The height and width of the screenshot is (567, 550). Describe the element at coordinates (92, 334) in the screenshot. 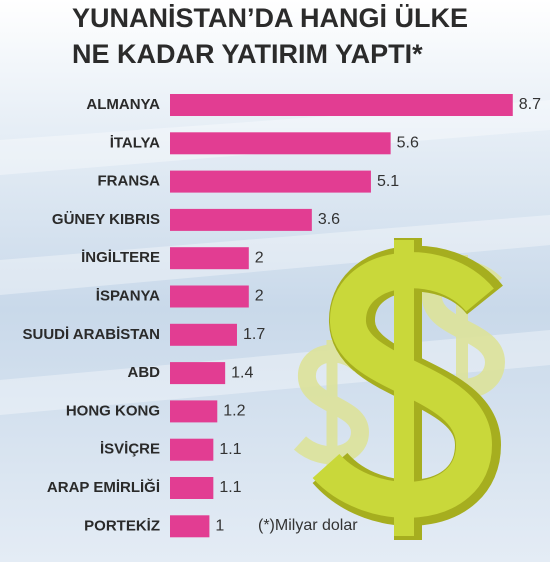

I see `category-label: SUUDİ ARABİSTAN` at that location.